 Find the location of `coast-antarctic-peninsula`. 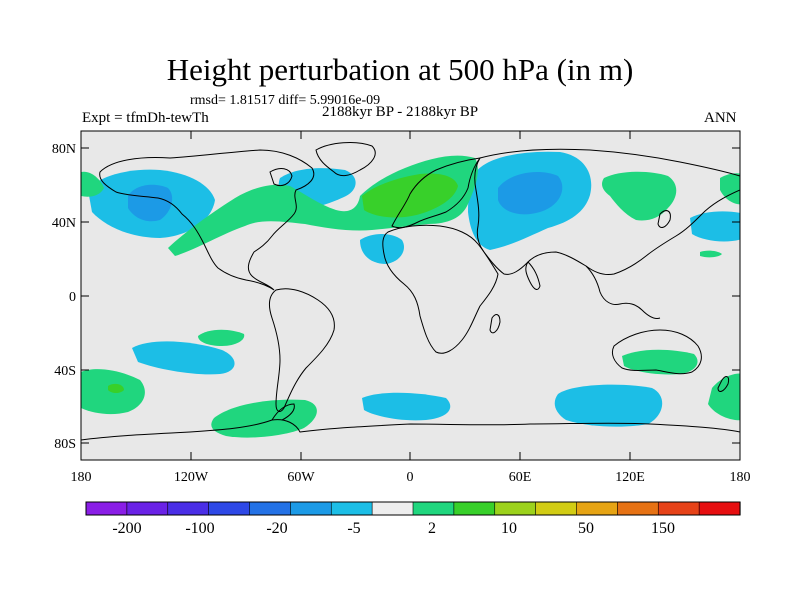

coast-antarctic-peninsula is located at coordinates (283, 412).